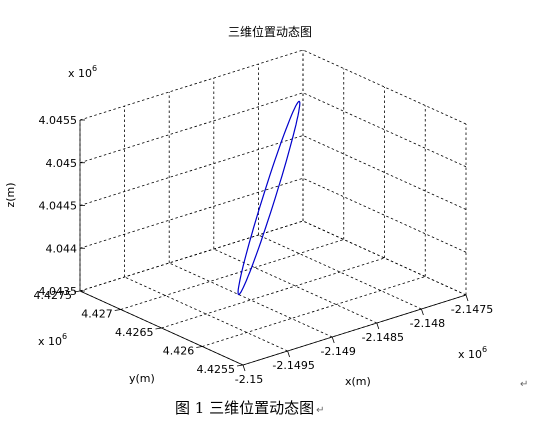 Image resolution: width=560 pixels, height=423 pixels. I want to click on z-tick-labels: 4.0435 4.044 4.0445 4.045 4.0455, so click(58, 206).